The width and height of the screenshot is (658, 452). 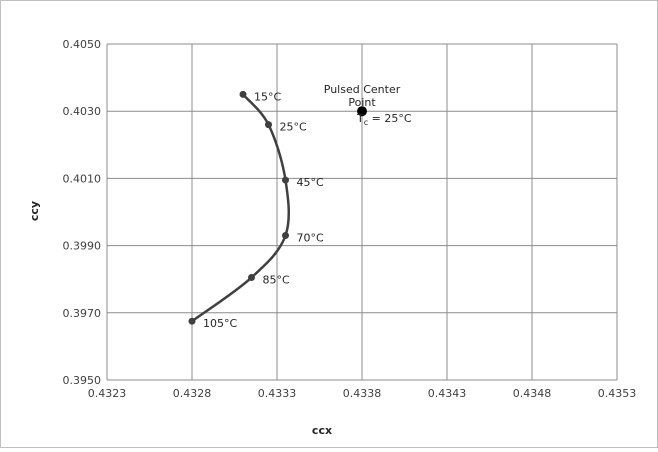 What do you see at coordinates (82, 313) in the screenshot?
I see `y-tick-label: 0.3970` at bounding box center [82, 313].